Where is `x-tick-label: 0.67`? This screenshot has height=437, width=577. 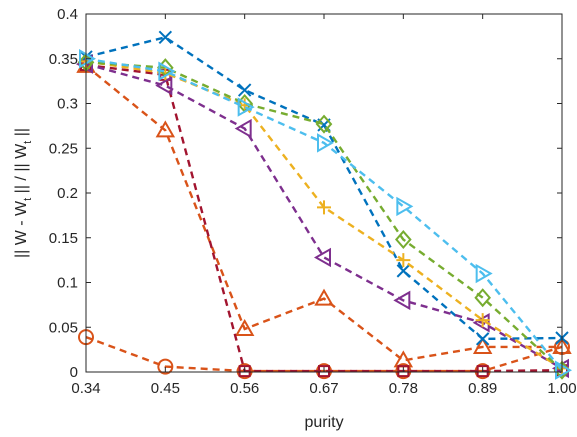 x-tick-label: 0.67 is located at coordinates (323, 388).